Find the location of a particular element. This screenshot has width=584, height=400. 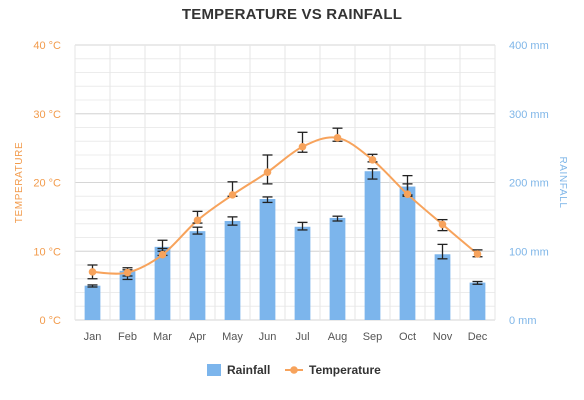

x-axis-tick-label: Jul is located at coordinates (302, 337).